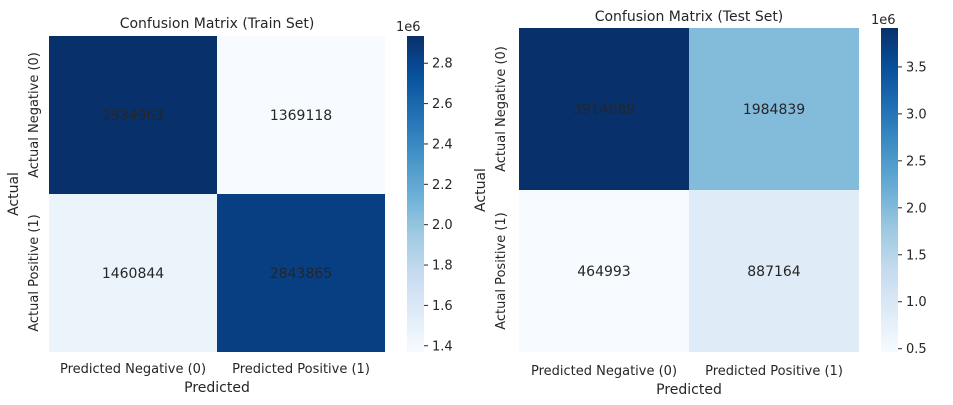  What do you see at coordinates (442, 346) in the screenshot?
I see `colorbar-tick-label: 1.4` at bounding box center [442, 346].